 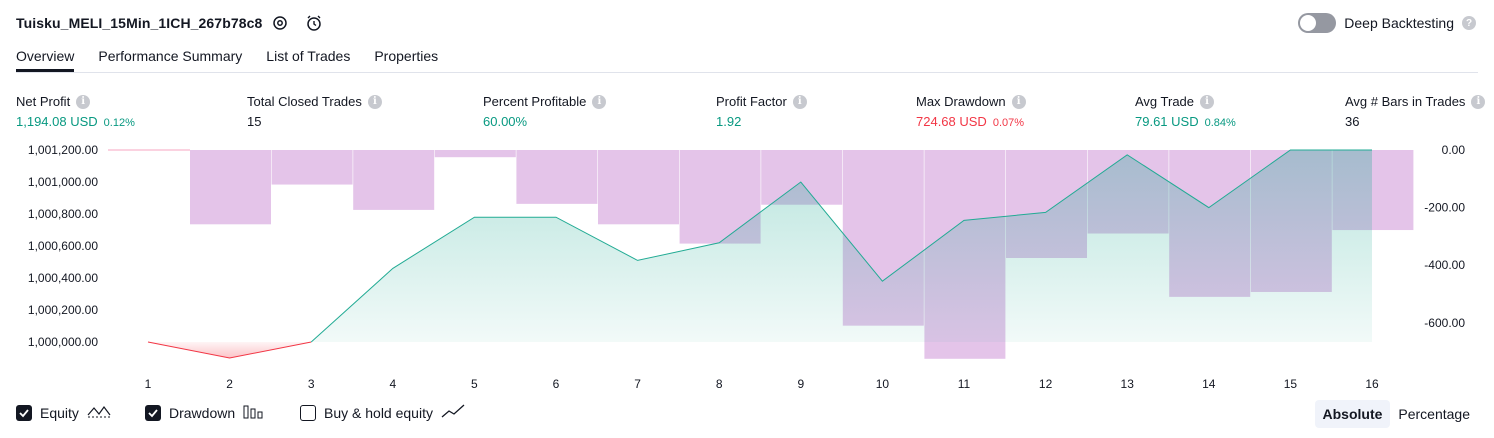 What do you see at coordinates (505, 121) in the screenshot?
I see `metric-value: 60.00%` at bounding box center [505, 121].